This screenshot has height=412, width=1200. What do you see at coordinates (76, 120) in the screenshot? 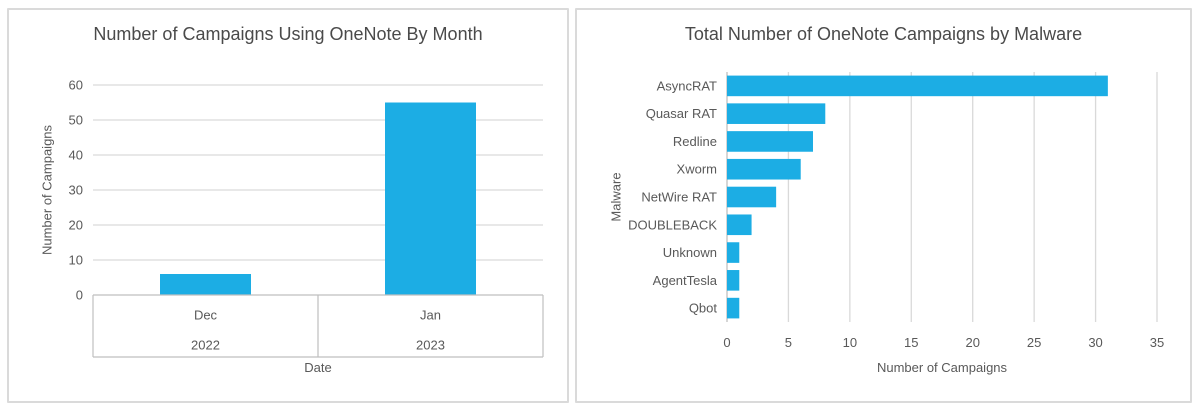
I see `y-tick-label: 50` at bounding box center [76, 120].